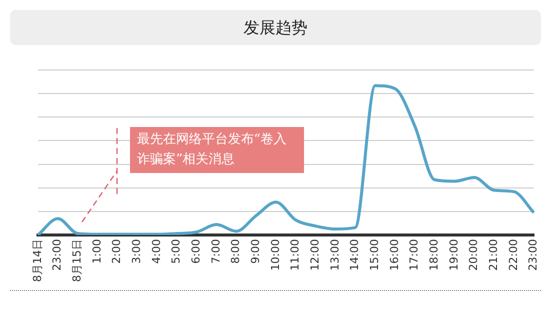  What do you see at coordinates (117, 251) in the screenshot?
I see `x-tick-label: 2:00` at bounding box center [117, 251].